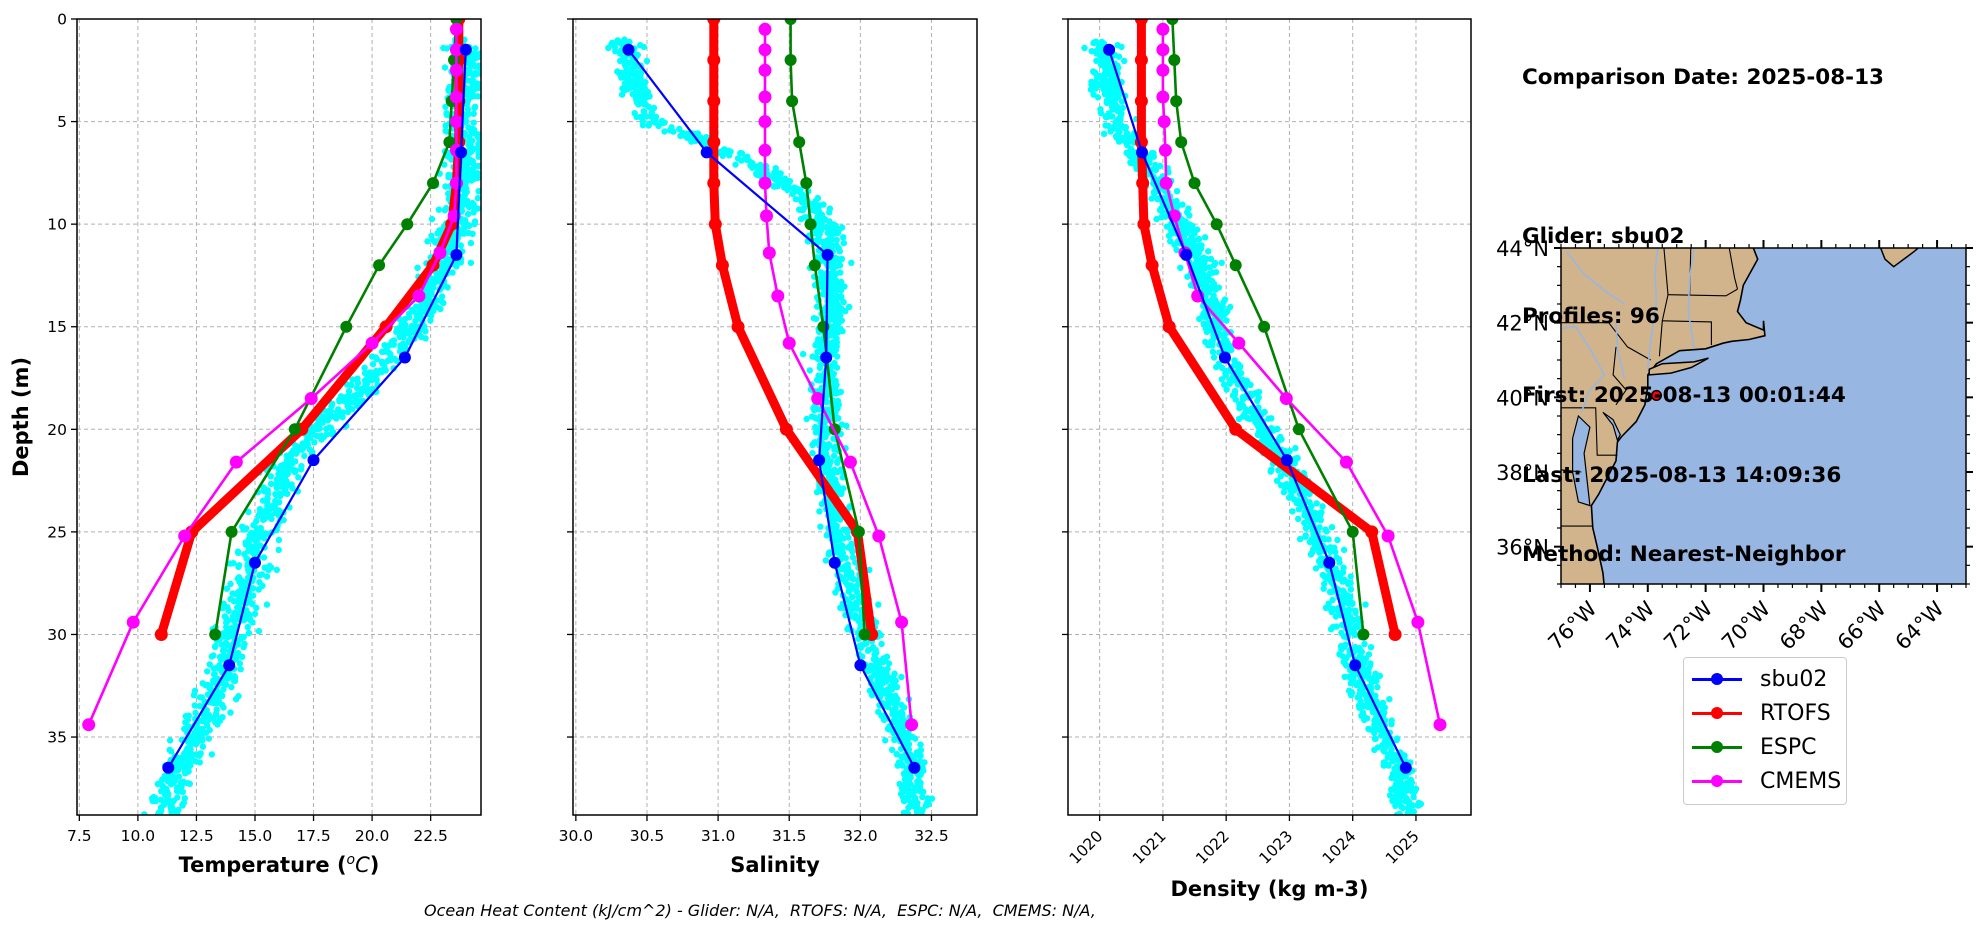 The width and height of the screenshot is (1979, 934). Describe the element at coordinates (336, 330) in the screenshot. I see `series-espc` at that location.